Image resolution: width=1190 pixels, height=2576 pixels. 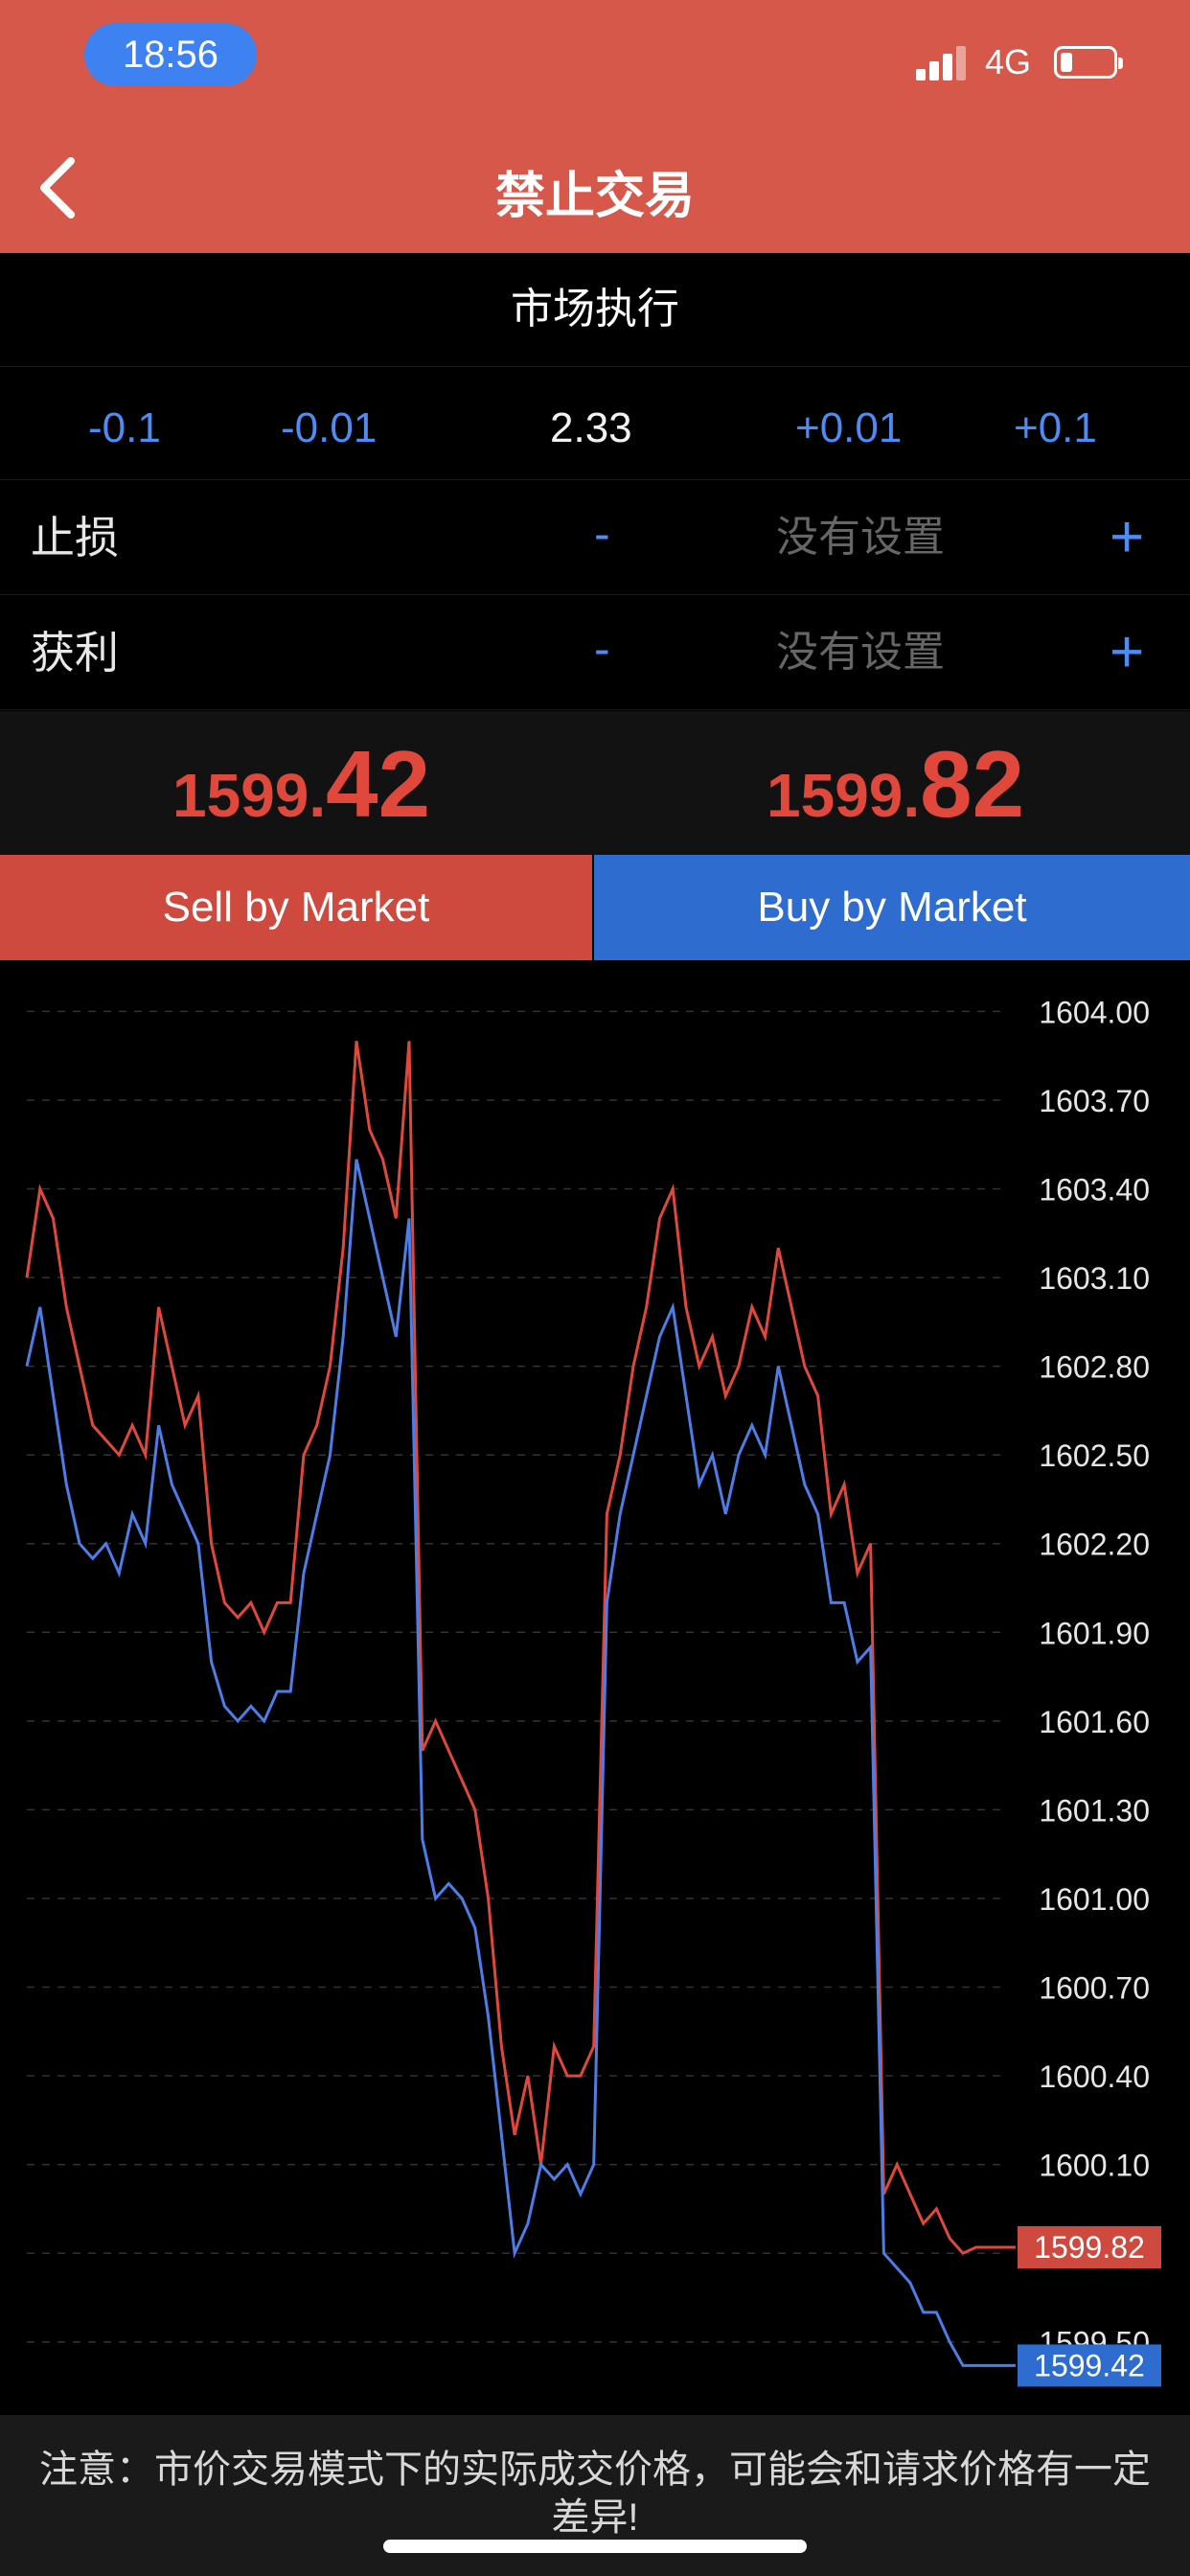 I want to click on y-tick-label: 1603.70, so click(x=1095, y=1101).